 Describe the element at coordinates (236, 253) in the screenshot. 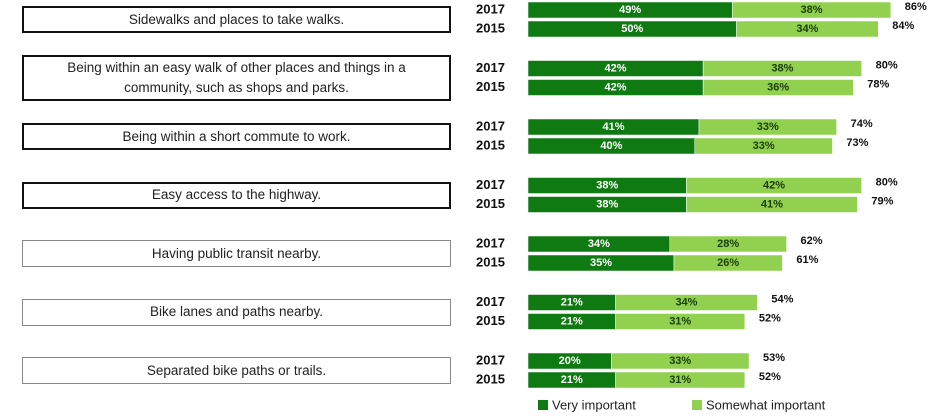

I see `category-label: Having public transit nearby.` at that location.